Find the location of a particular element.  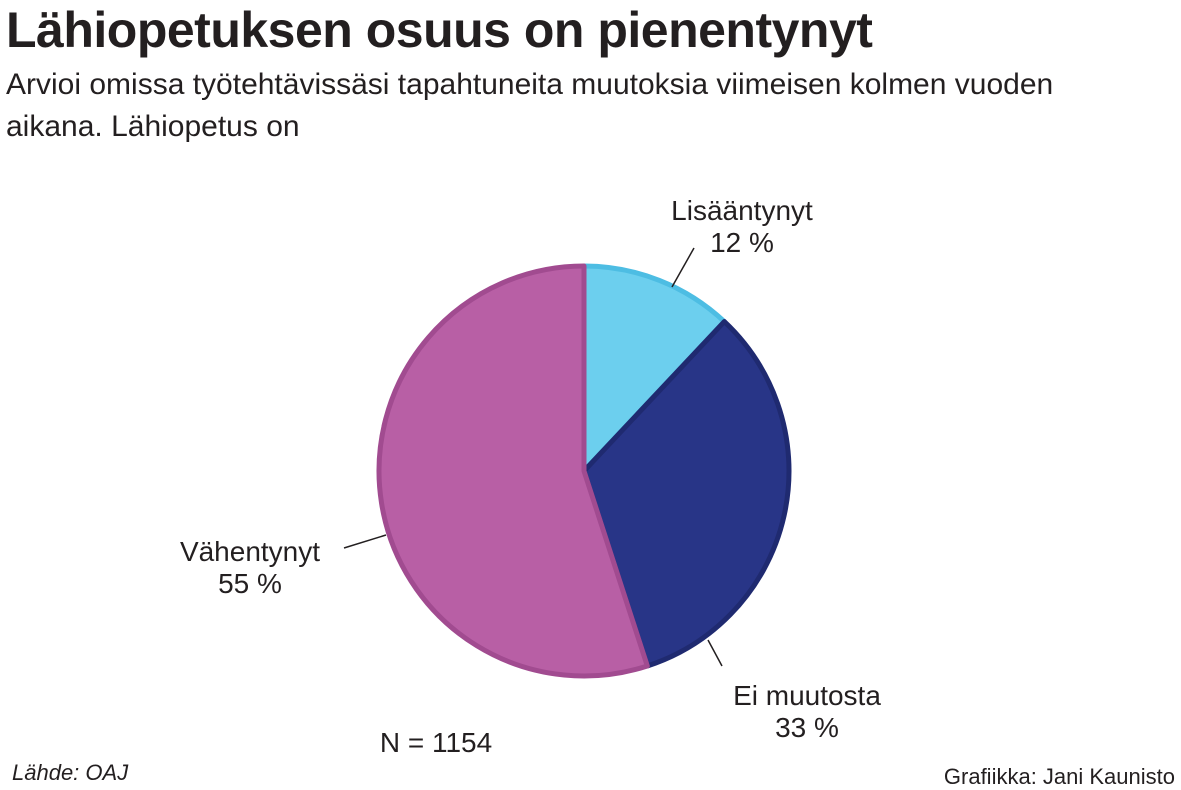

sample-size-note: N = 1154 is located at coordinates (436, 742).